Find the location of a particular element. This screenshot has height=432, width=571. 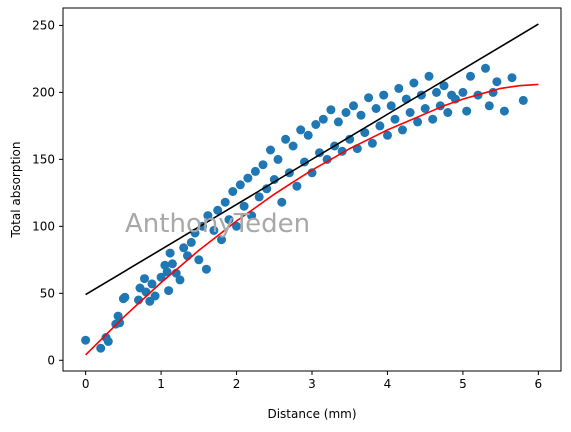

y-tick-label: 250 is located at coordinates (43, 25).